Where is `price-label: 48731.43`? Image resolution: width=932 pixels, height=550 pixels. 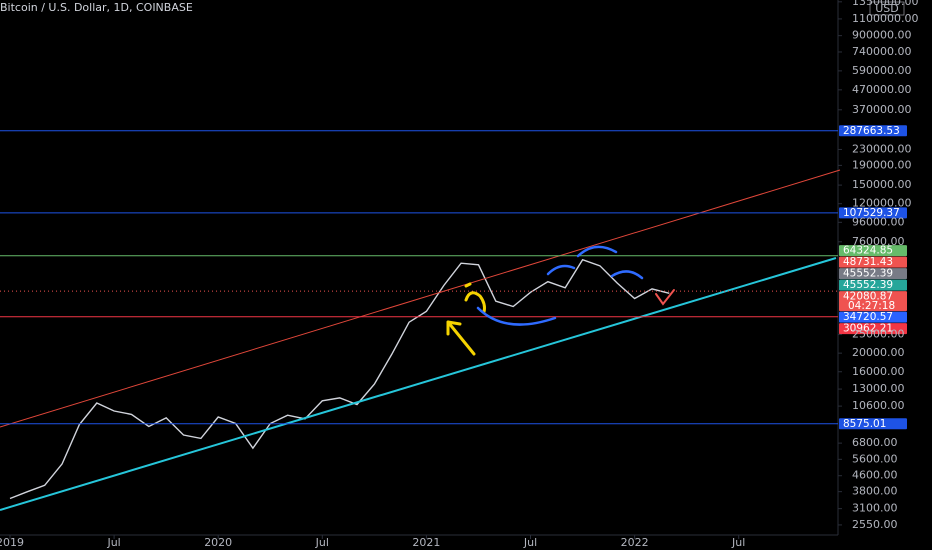 price-label: 48731.43 is located at coordinates (868, 262).